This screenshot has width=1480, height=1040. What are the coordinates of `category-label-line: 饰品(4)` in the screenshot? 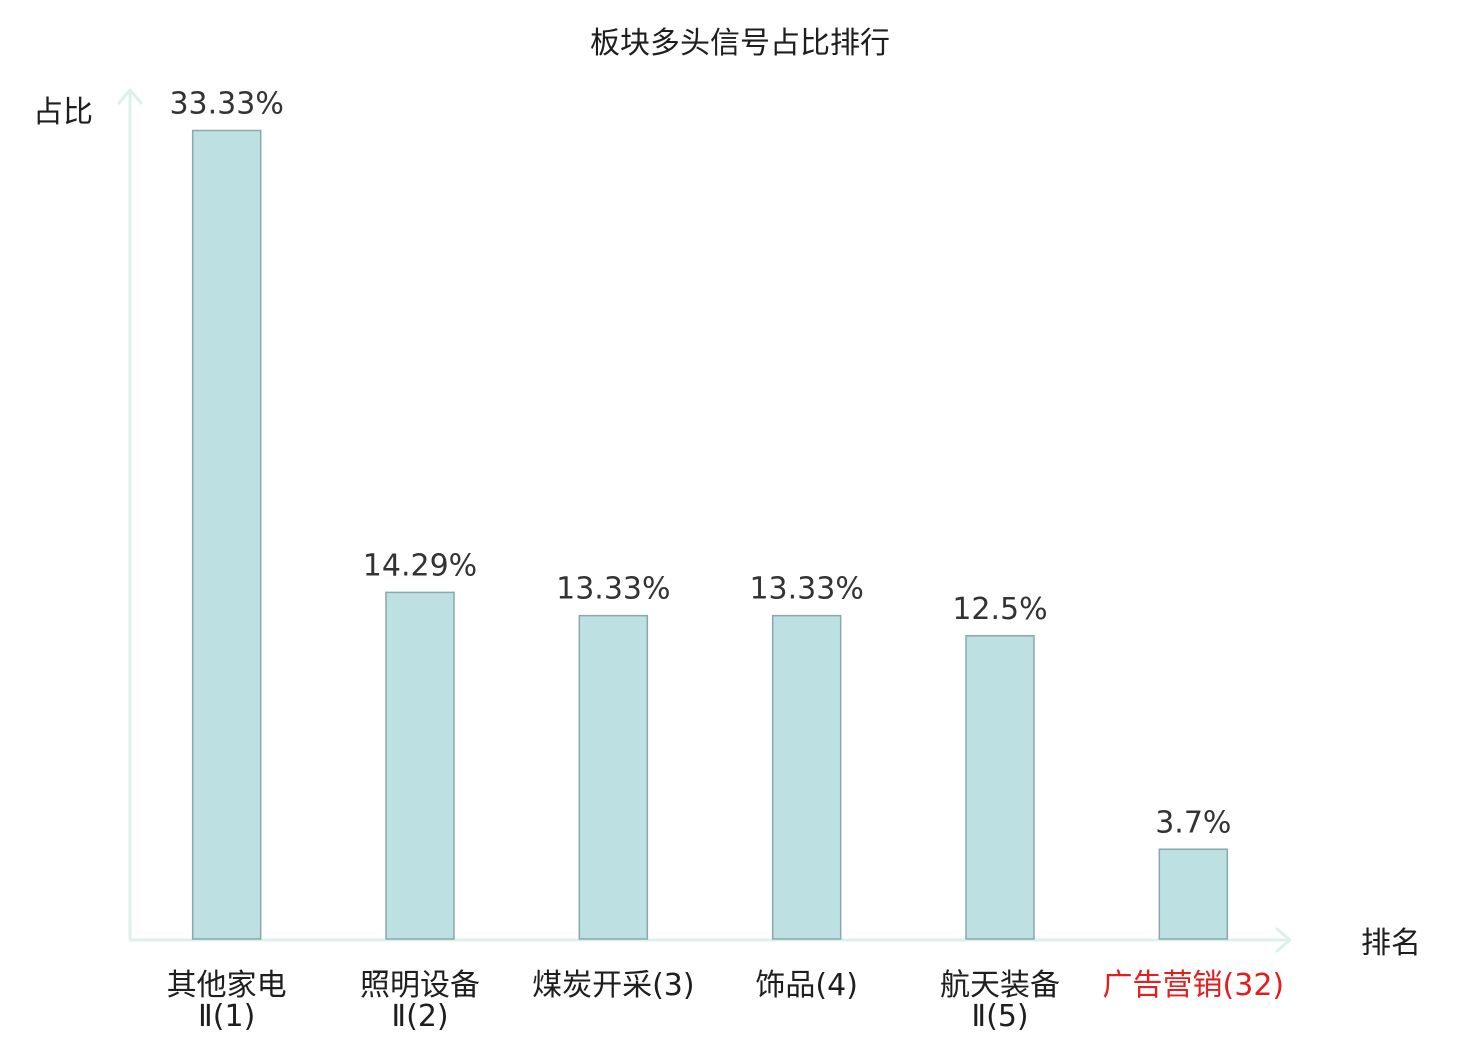 It's located at (806, 985).